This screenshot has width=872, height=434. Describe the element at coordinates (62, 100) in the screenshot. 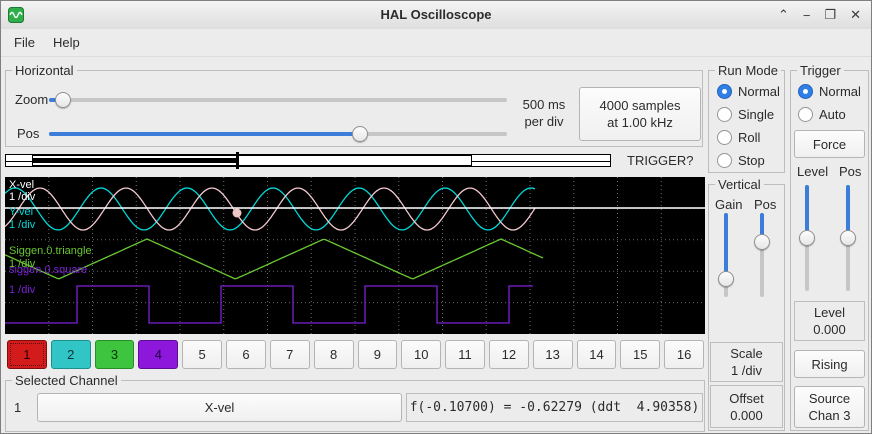

I see `zoom-slider-handle` at that location.